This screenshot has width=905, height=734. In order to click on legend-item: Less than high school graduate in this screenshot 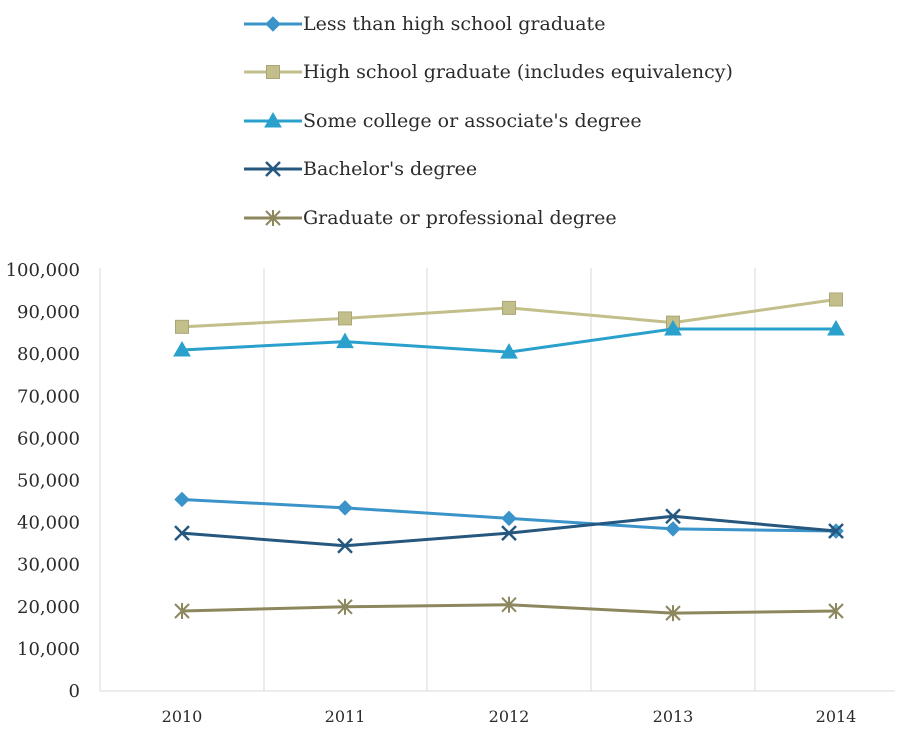, I will do `click(424, 24)`.